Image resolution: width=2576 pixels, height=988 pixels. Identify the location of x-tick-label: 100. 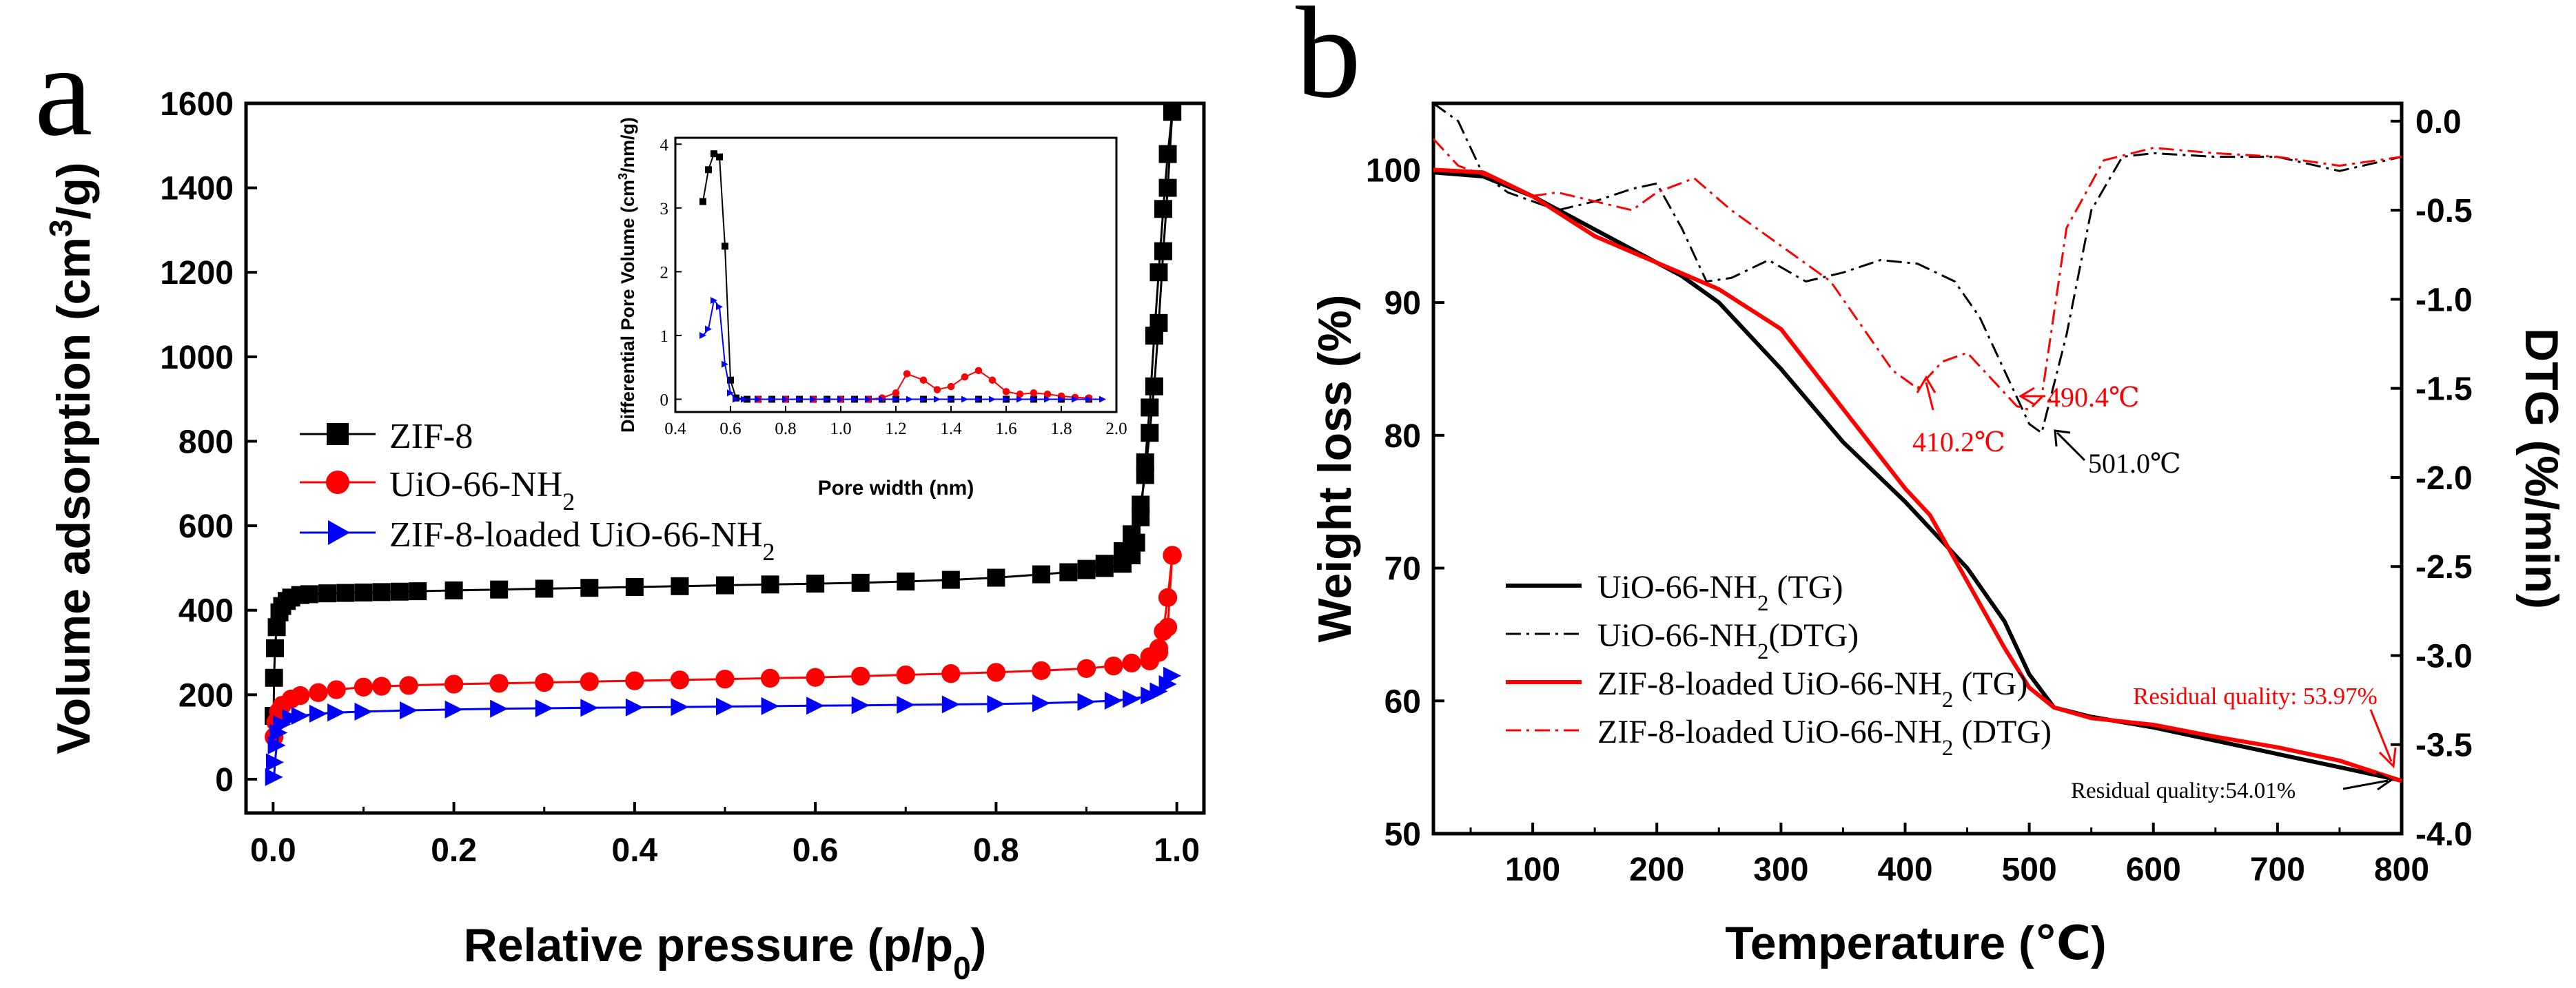
(1532, 870).